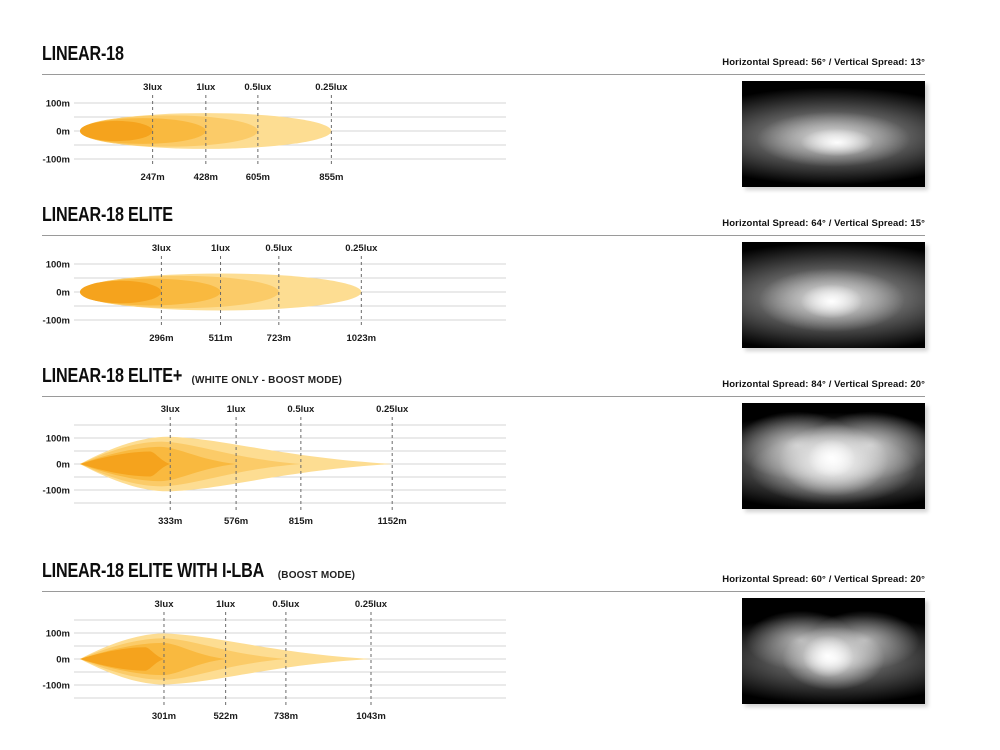  Describe the element at coordinates (279, 338) in the screenshot. I see `svg-text: 723m` at that location.